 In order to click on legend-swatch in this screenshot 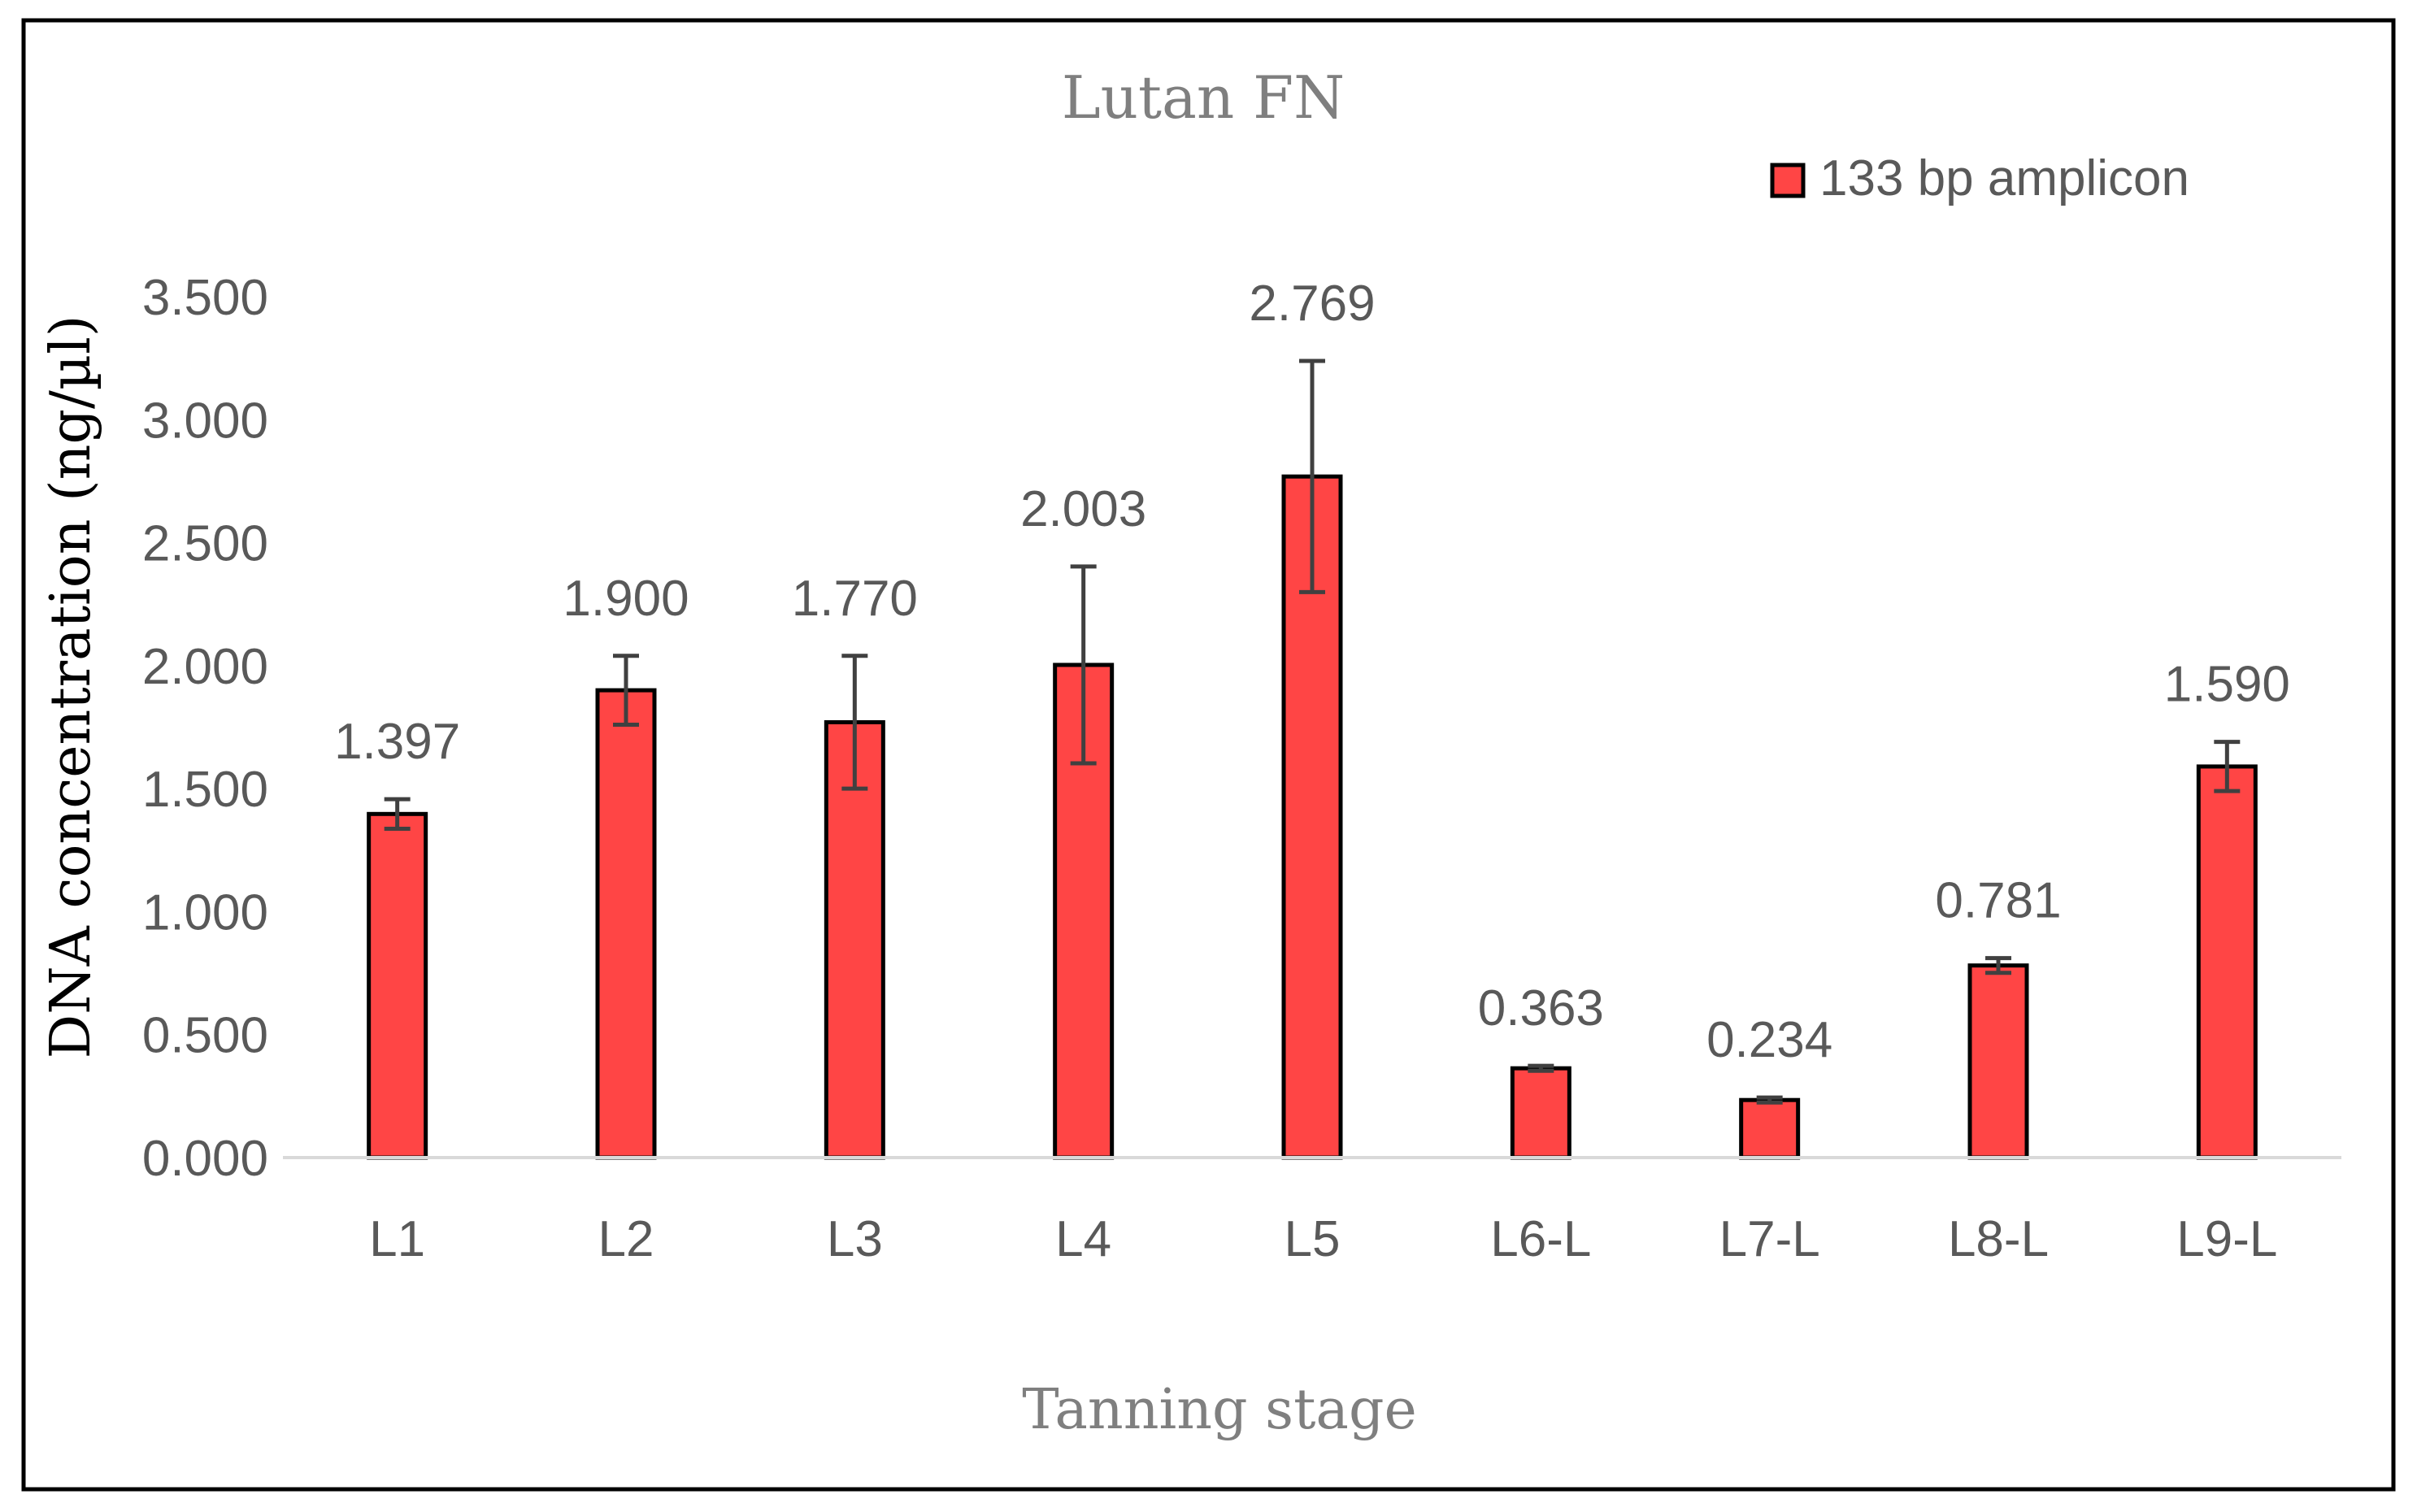, I will do `click(1788, 180)`.